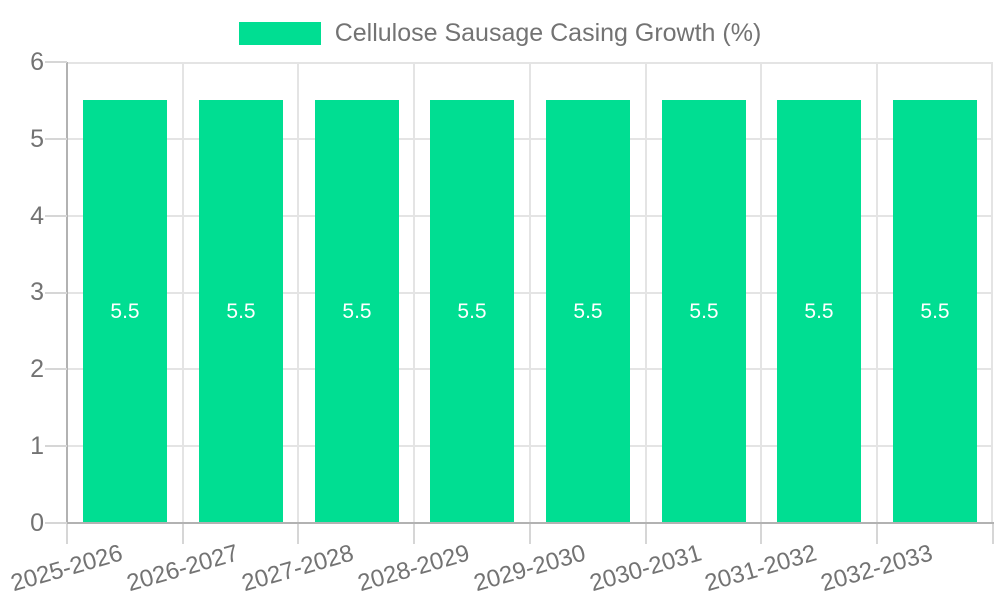 This screenshot has width=1000, height=600. Describe the element at coordinates (37, 139) in the screenshot. I see `y-axis-tick-label: 5` at that location.